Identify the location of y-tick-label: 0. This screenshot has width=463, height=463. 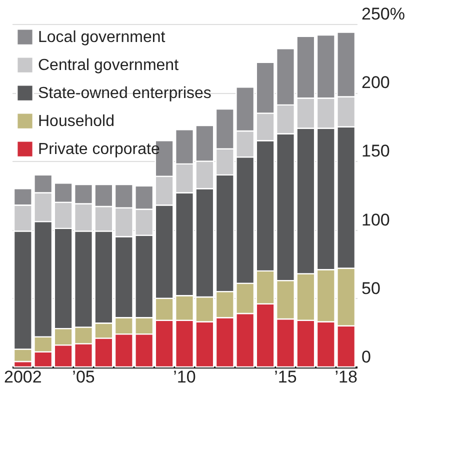
(366, 357).